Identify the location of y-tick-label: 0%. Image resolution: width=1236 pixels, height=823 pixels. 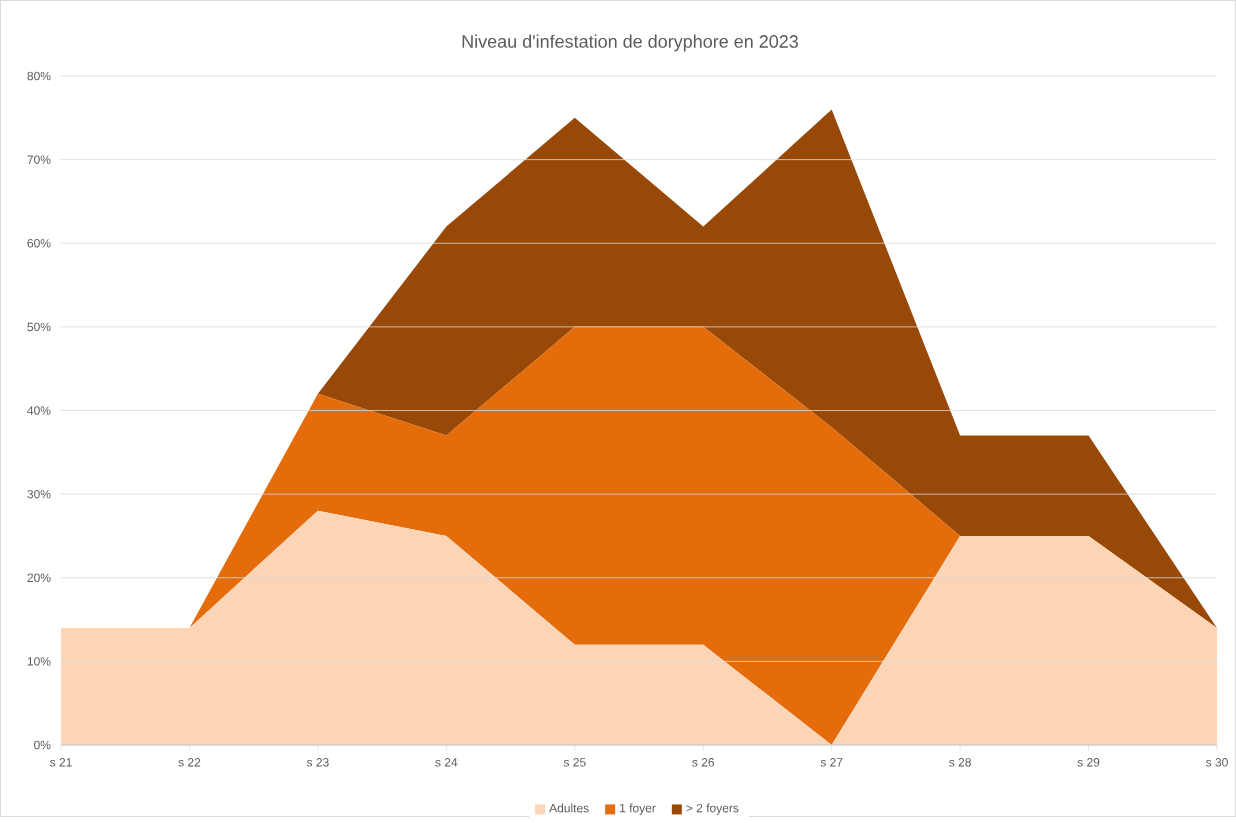
(42, 745).